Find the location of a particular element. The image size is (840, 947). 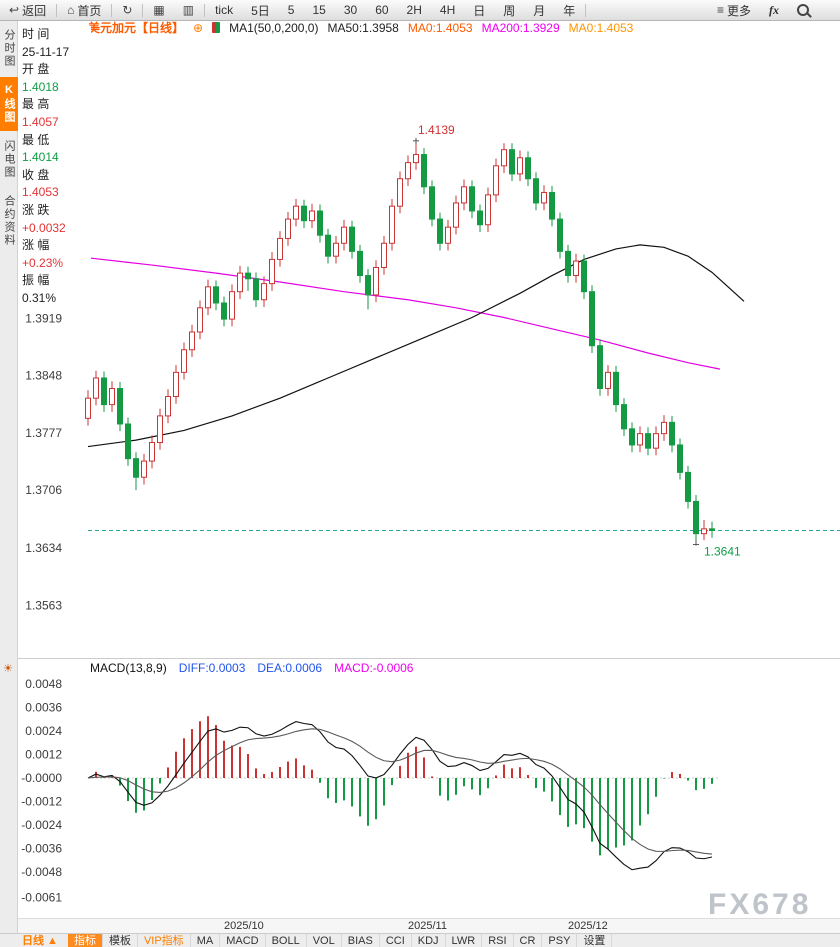

info-value: 25-11-17 is located at coordinates (46, 51).